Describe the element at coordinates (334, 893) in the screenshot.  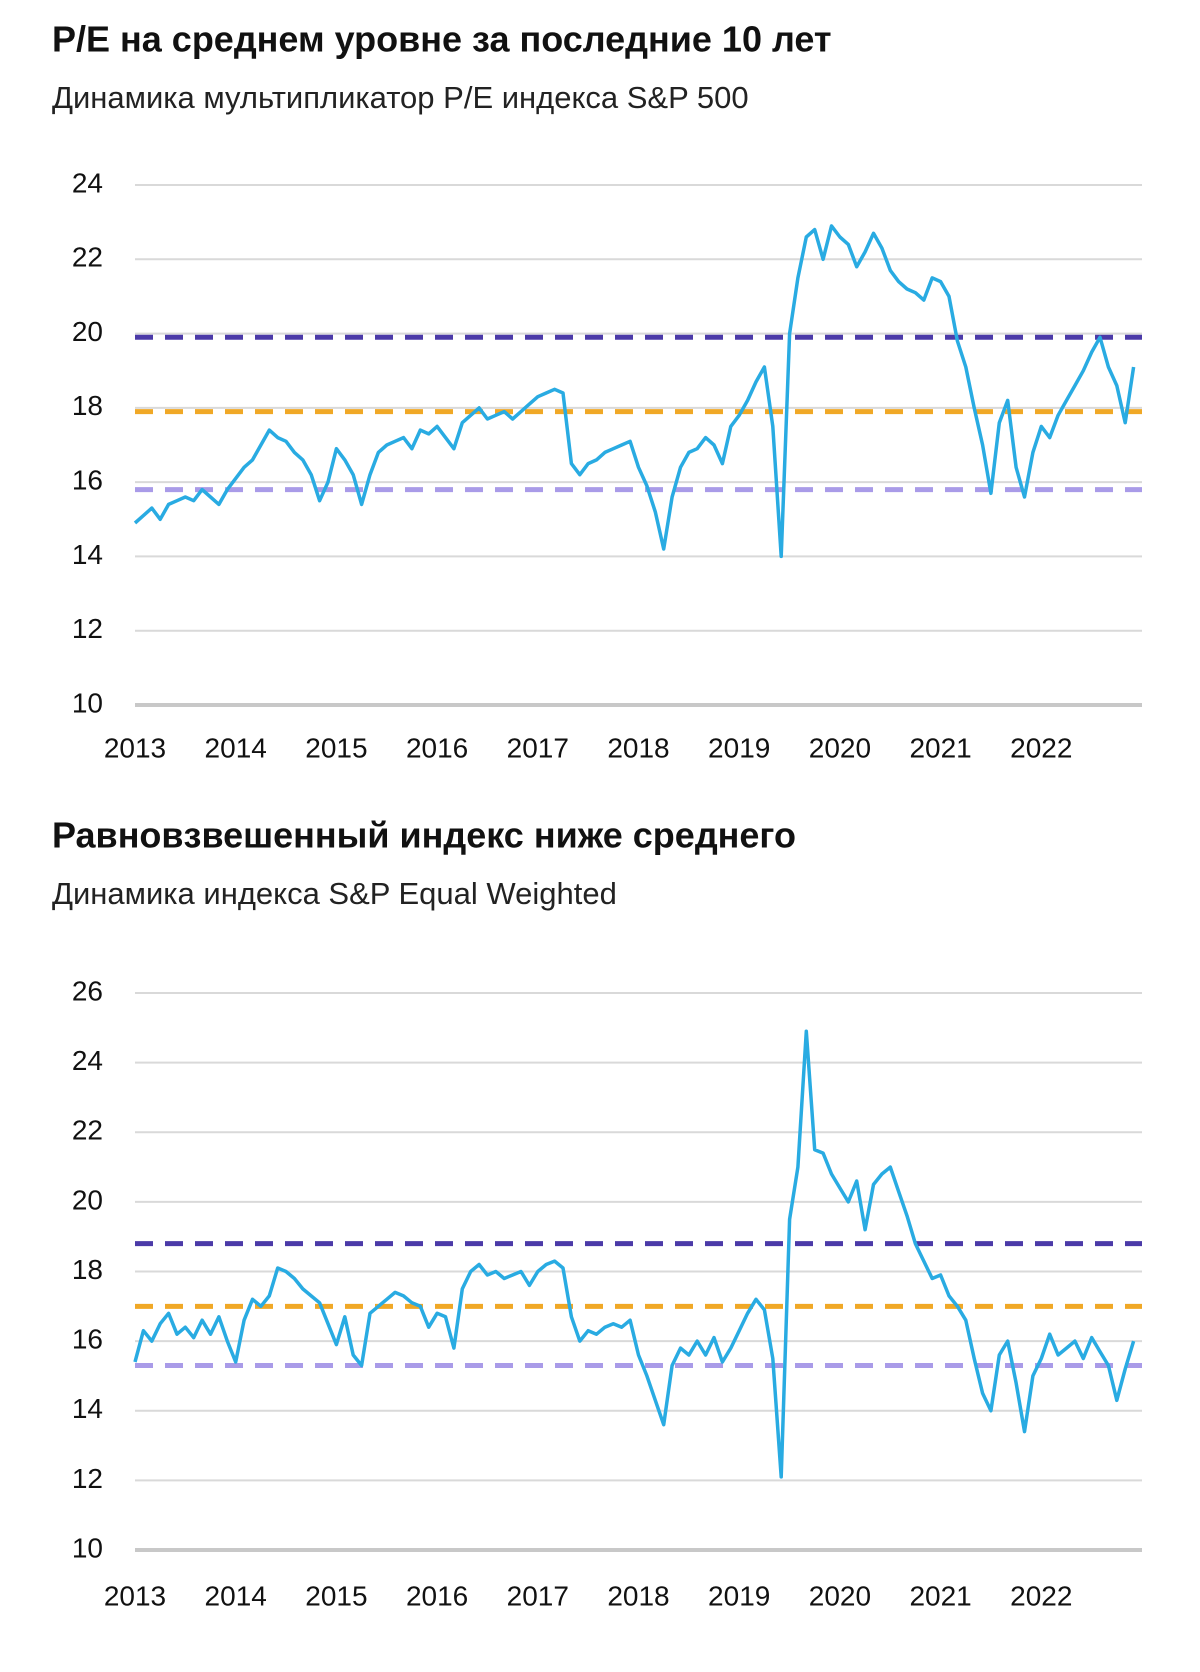
I see `chart-subtitle: Динамика индекса S&P Equal Weighted` at that location.